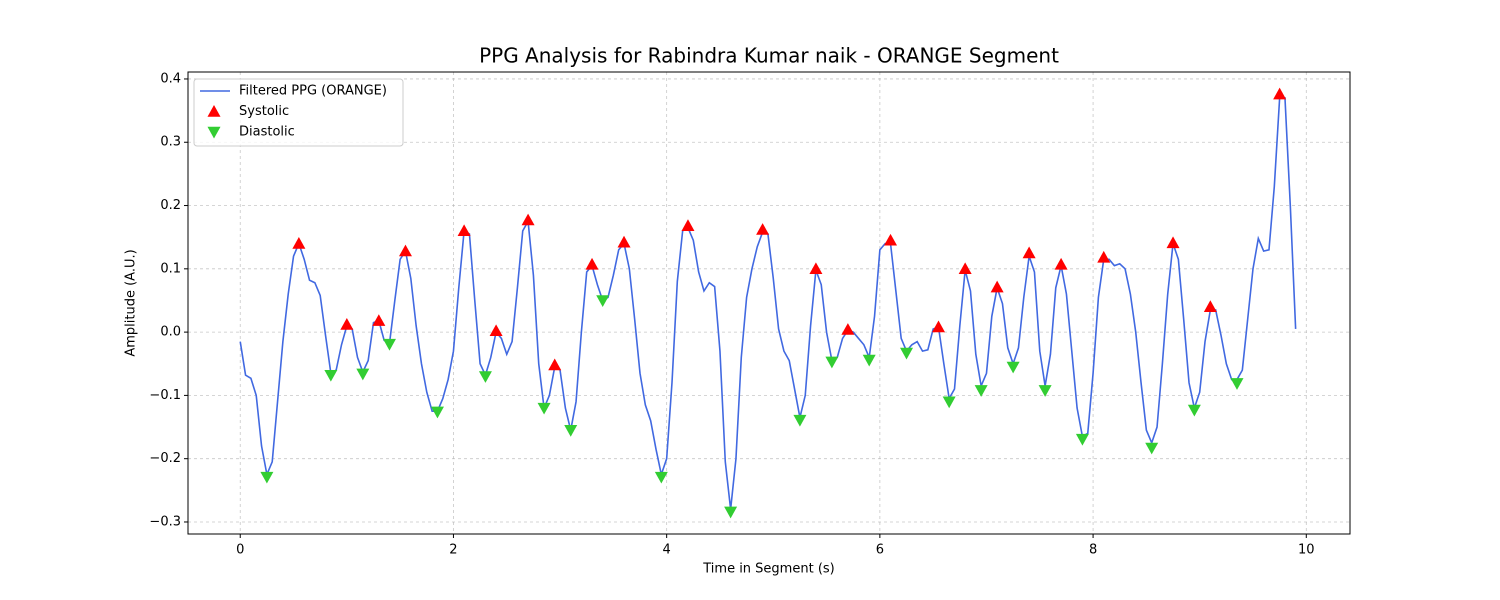 This screenshot has width=1500, height=600. What do you see at coordinates (165, 521) in the screenshot?
I see `y-tick-label: −0.3` at bounding box center [165, 521].